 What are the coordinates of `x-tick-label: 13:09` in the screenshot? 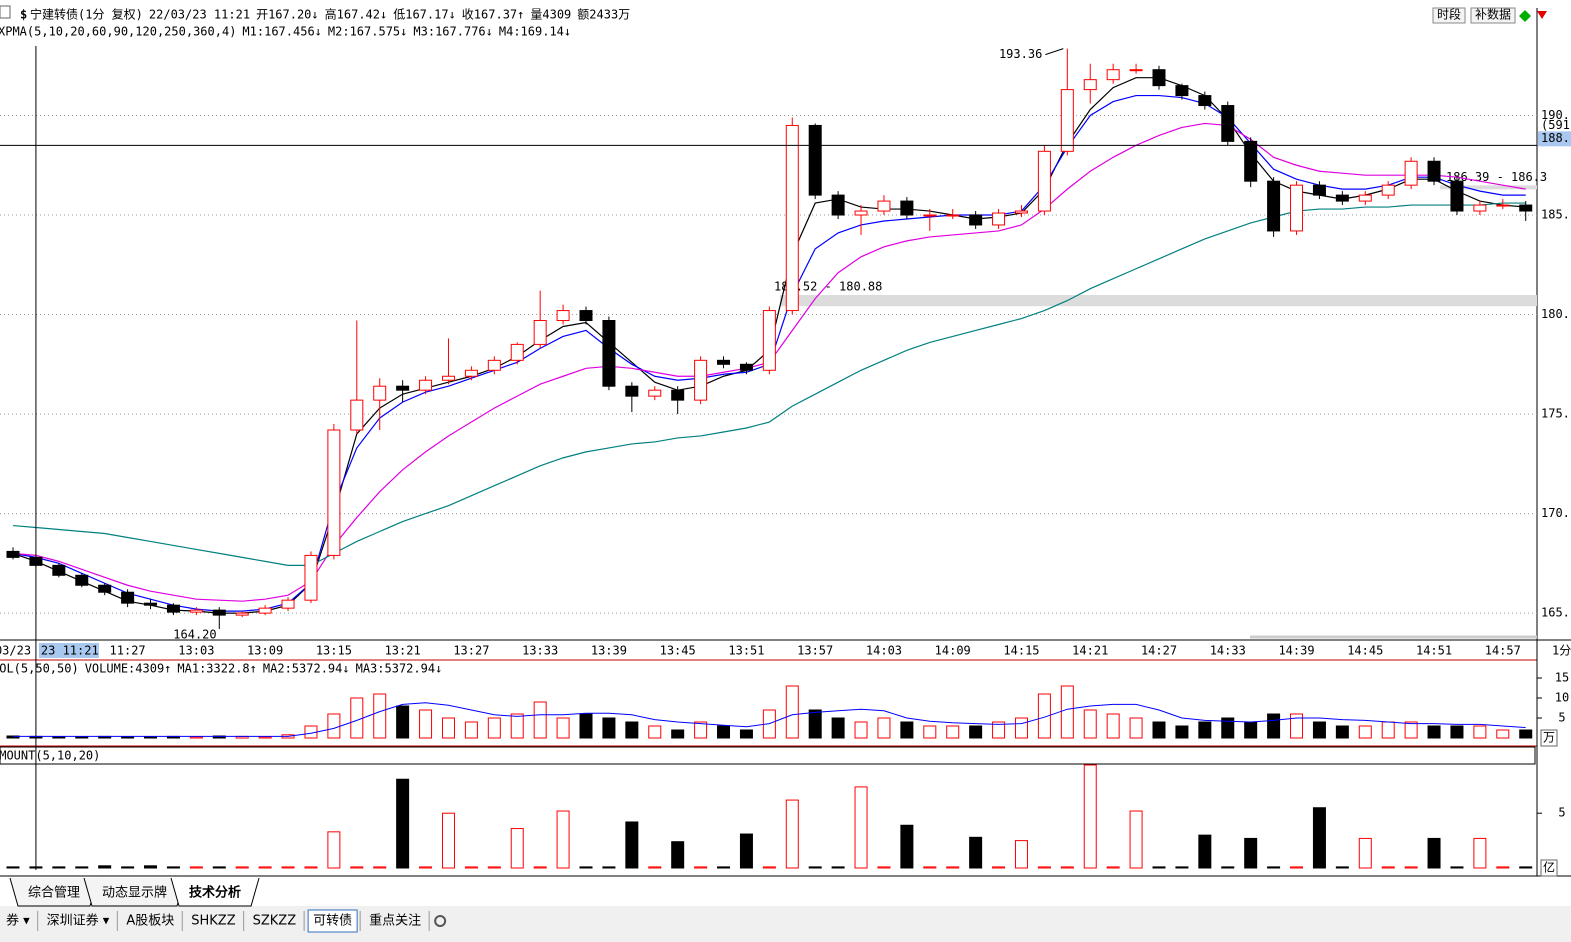 It's located at (265, 651).